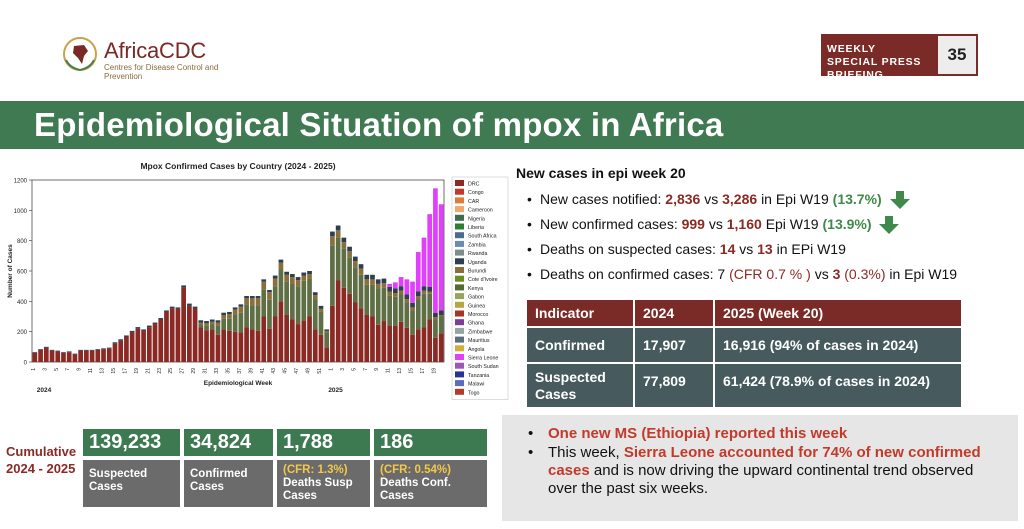 Image resolution: width=1024 pixels, height=529 pixels. What do you see at coordinates (228, 371) in the screenshot?
I see `x-tick-label: 35` at bounding box center [228, 371].